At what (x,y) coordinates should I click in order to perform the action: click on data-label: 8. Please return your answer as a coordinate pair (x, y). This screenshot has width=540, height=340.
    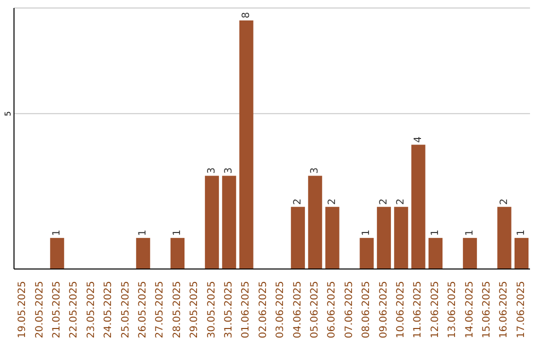
    Looking at the image, I should click on (246, 15).